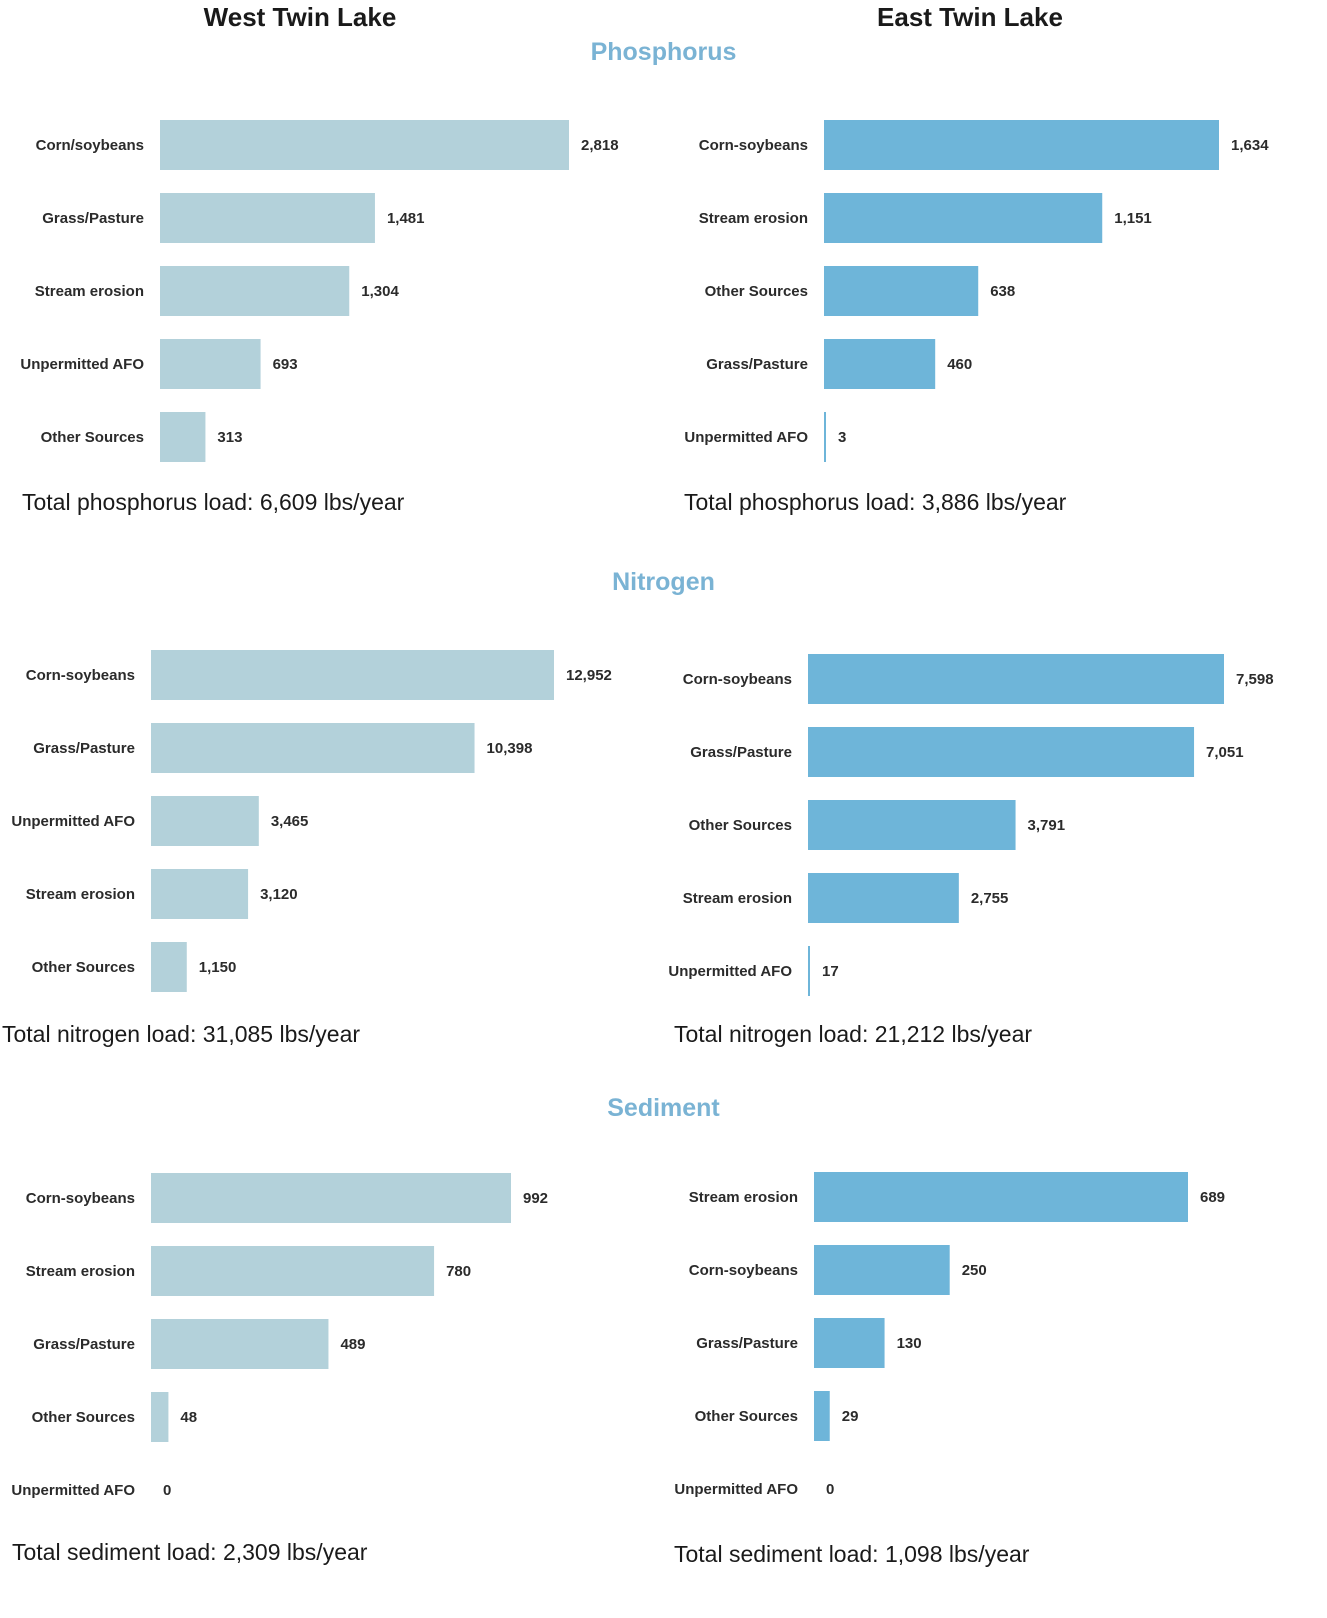 The height and width of the screenshot is (1618, 1327). Describe the element at coordinates (229, 437) in the screenshot. I see `value-label: 313` at that location.